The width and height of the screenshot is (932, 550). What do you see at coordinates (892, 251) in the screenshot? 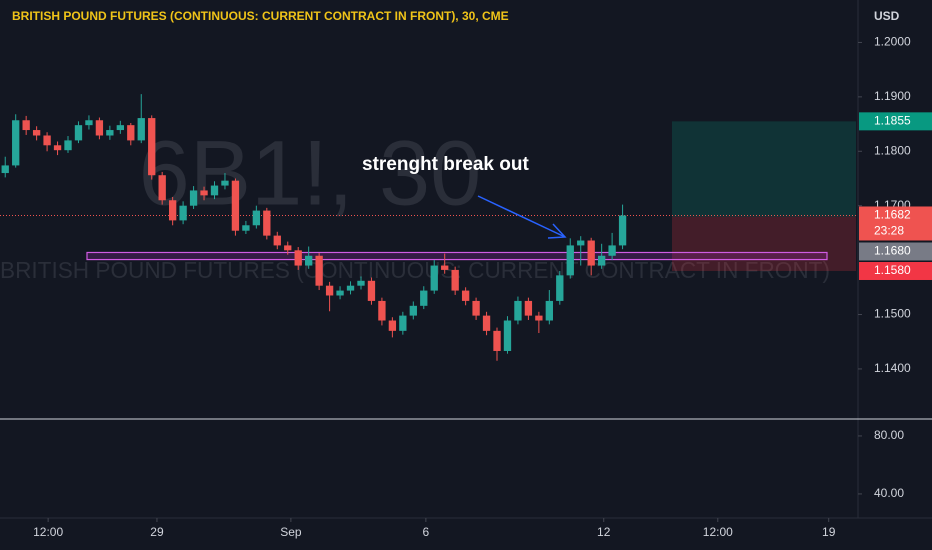
I see `entry-label: 1.1680` at bounding box center [892, 251].